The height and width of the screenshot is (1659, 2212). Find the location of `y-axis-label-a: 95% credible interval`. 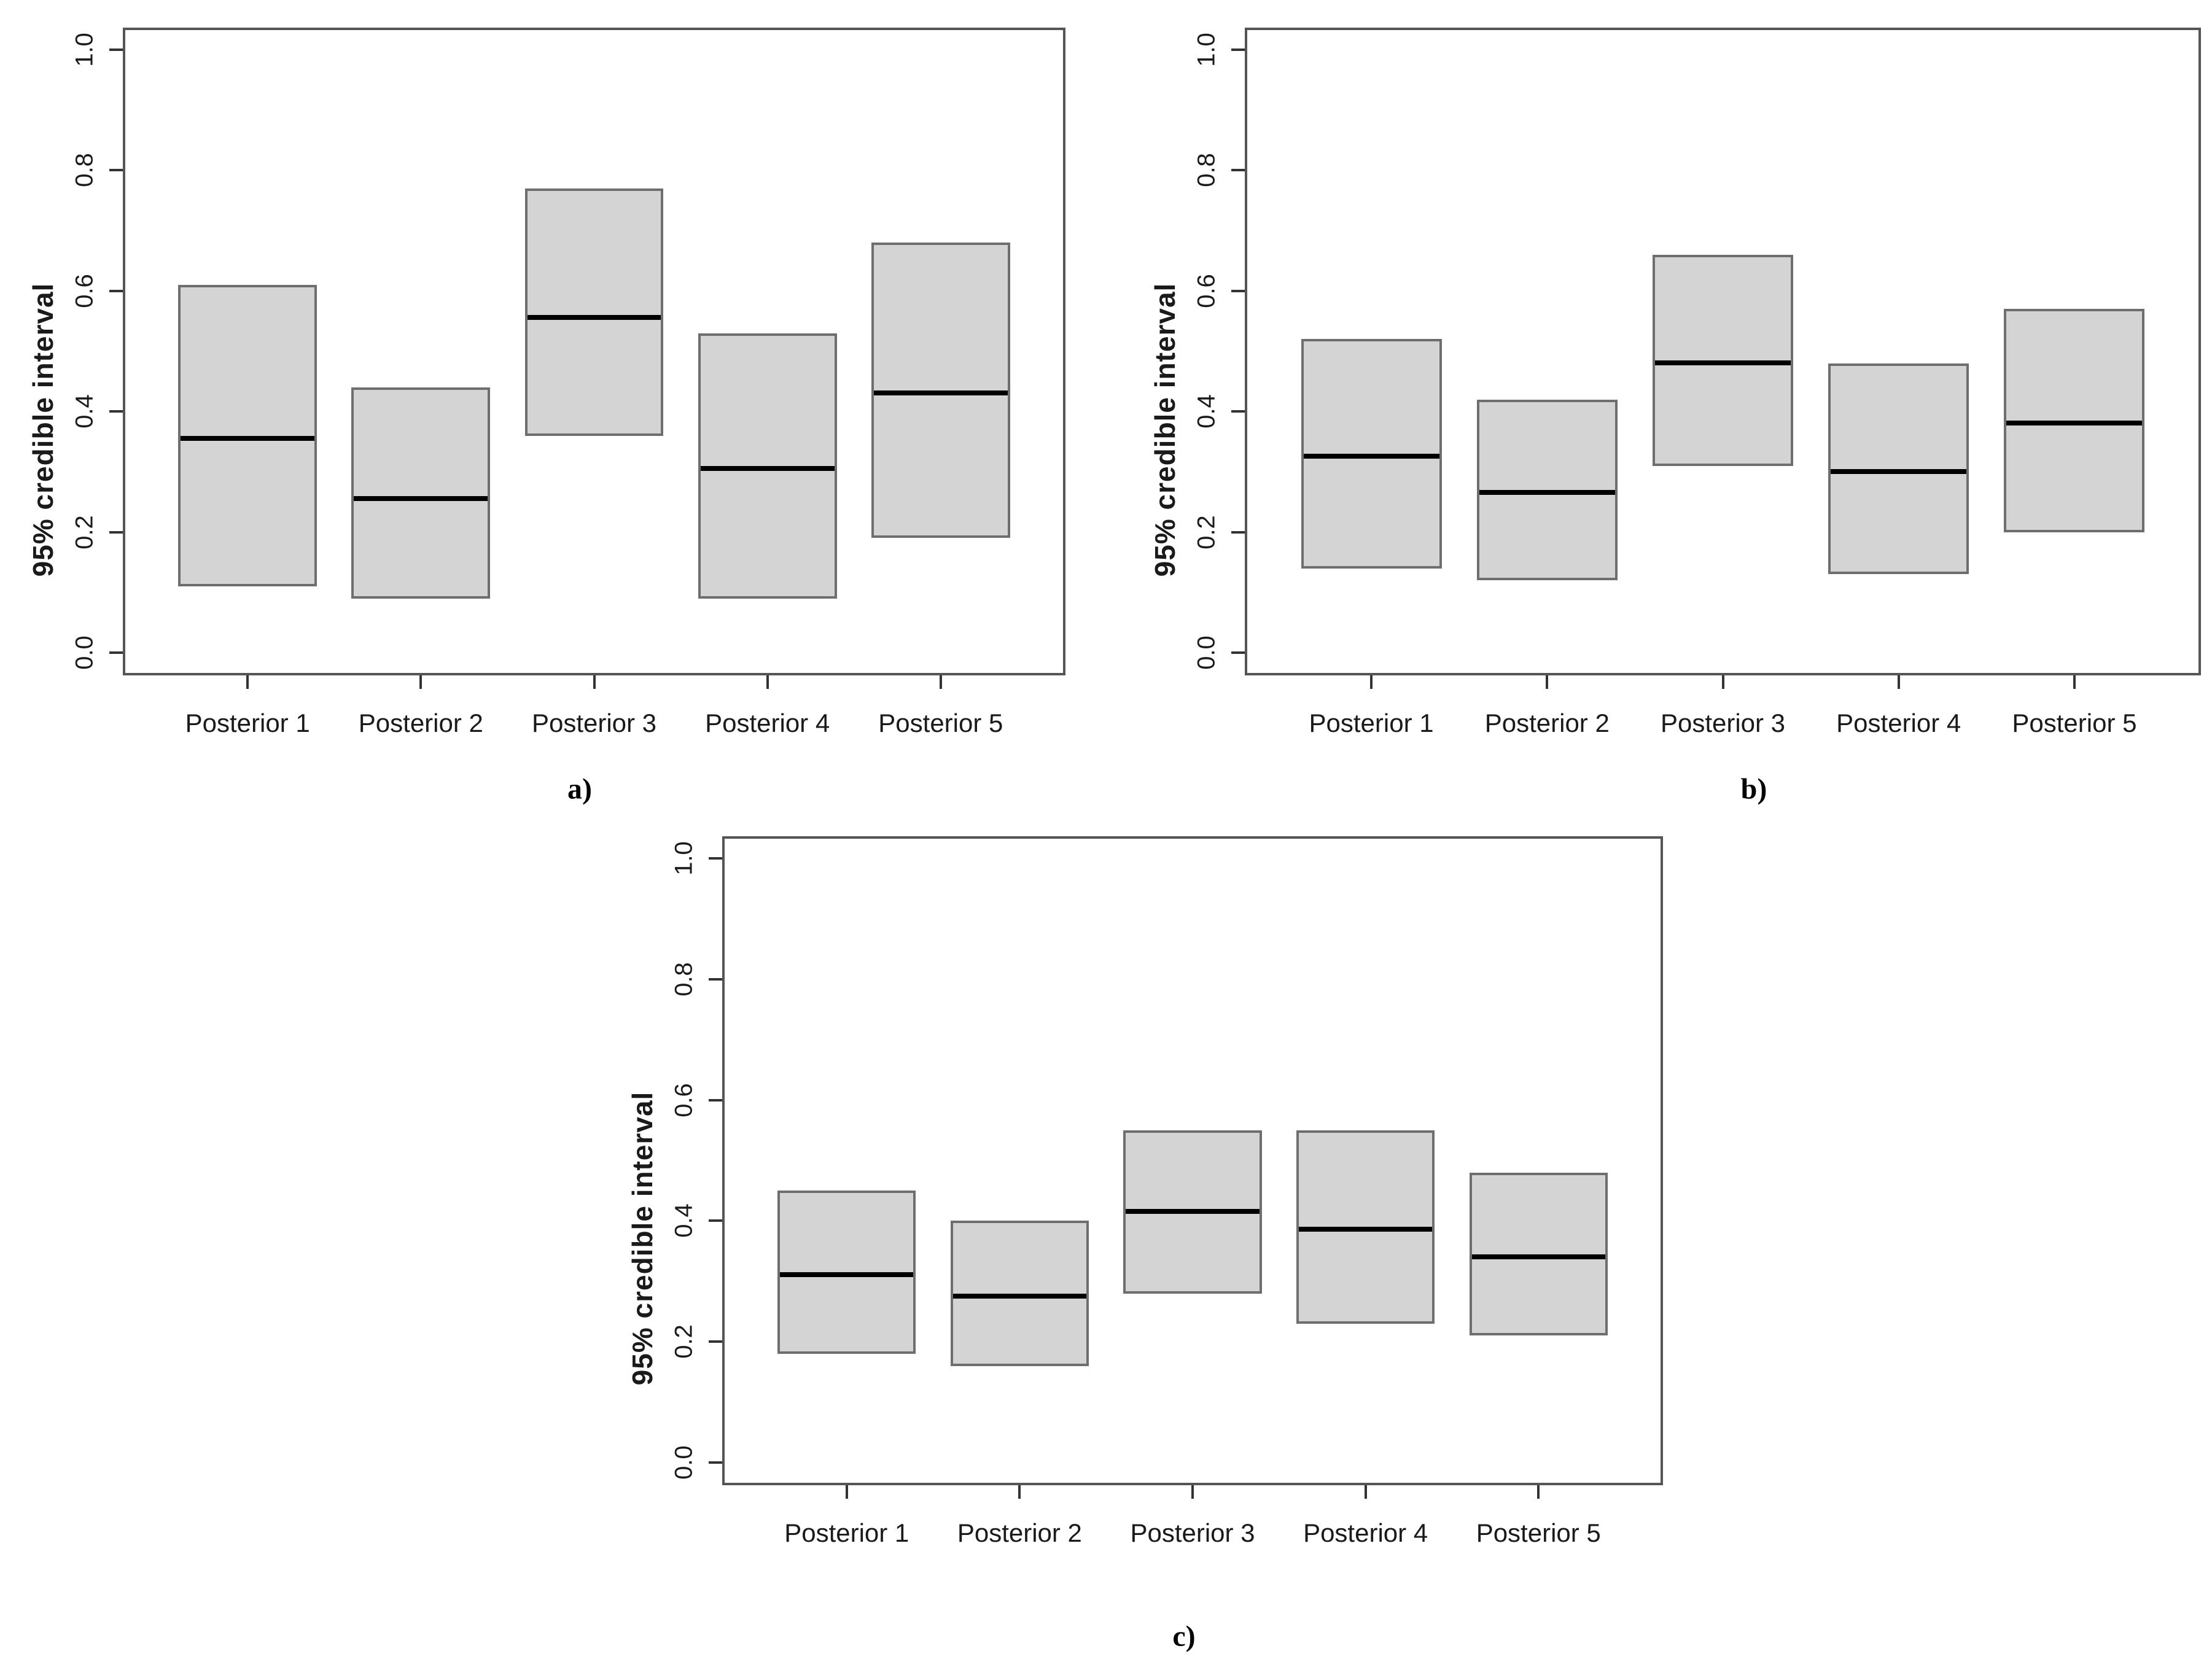

y-axis-label-a: 95% credible interval is located at coordinates (43, 429).